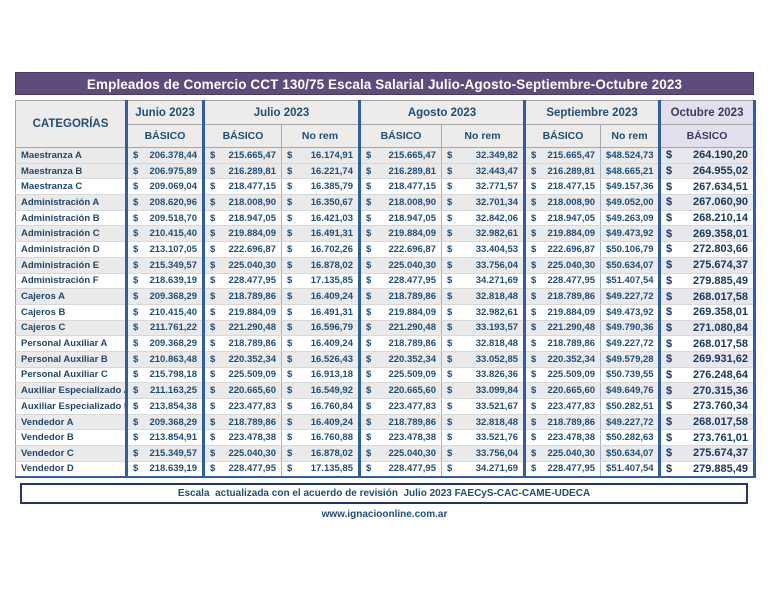  Describe the element at coordinates (164, 406) in the screenshot. I see `junio-basico-cell: $213.854,38` at that location.